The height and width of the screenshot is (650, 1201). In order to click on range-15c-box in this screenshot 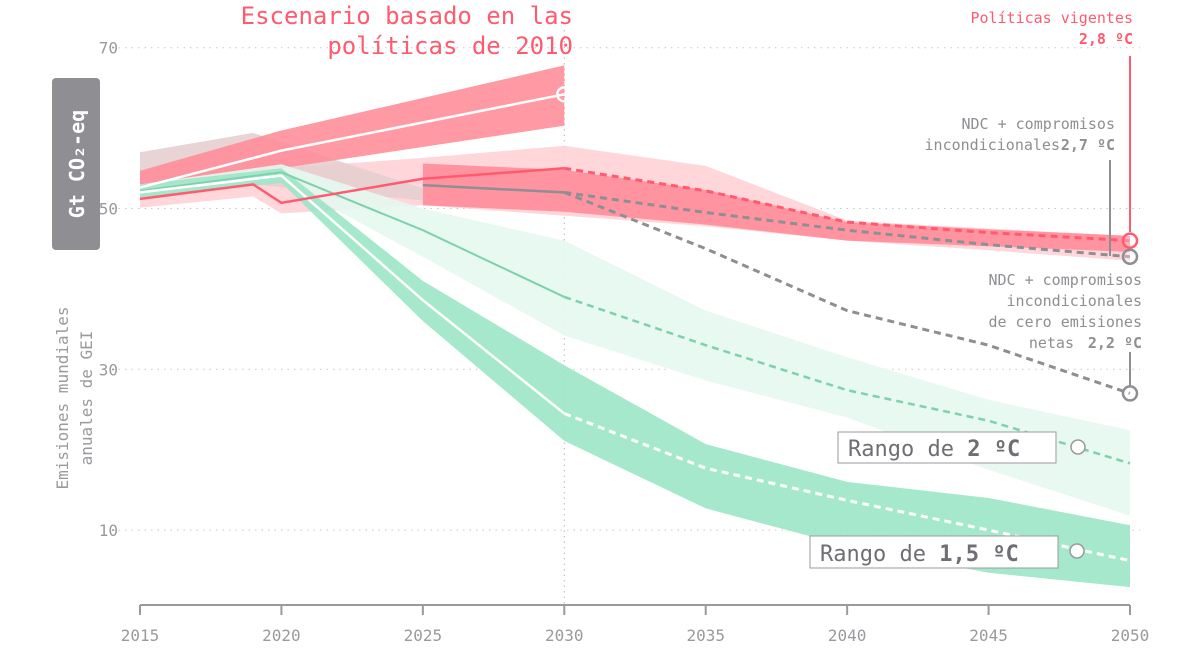, I will do `click(934, 552)`.